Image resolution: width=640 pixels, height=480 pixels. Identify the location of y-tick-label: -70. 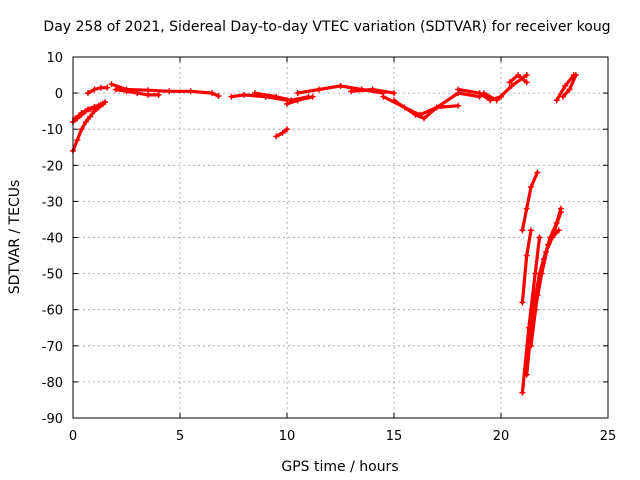
(52, 347).